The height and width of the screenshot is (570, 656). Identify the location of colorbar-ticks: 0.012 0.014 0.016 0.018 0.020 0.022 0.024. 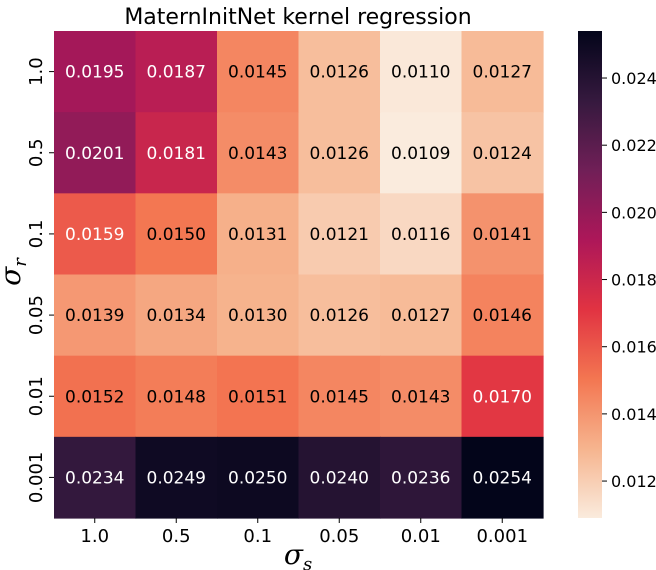
(629, 280).